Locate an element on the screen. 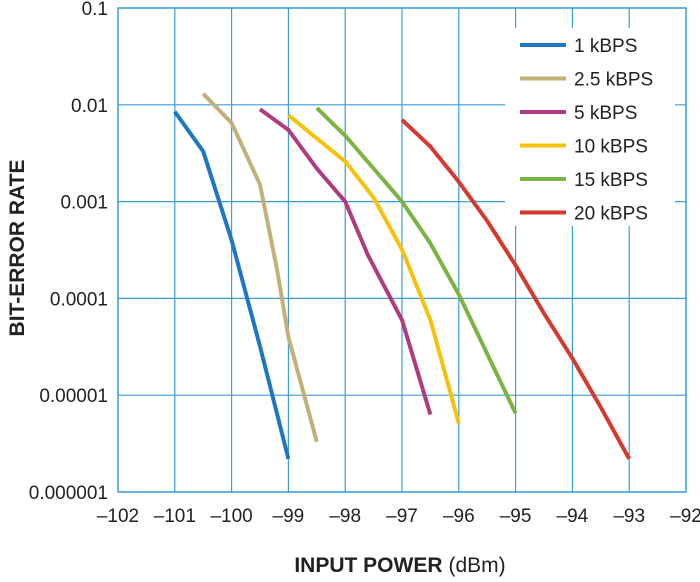  x-axis-unit: (dBm) is located at coordinates (477, 565).